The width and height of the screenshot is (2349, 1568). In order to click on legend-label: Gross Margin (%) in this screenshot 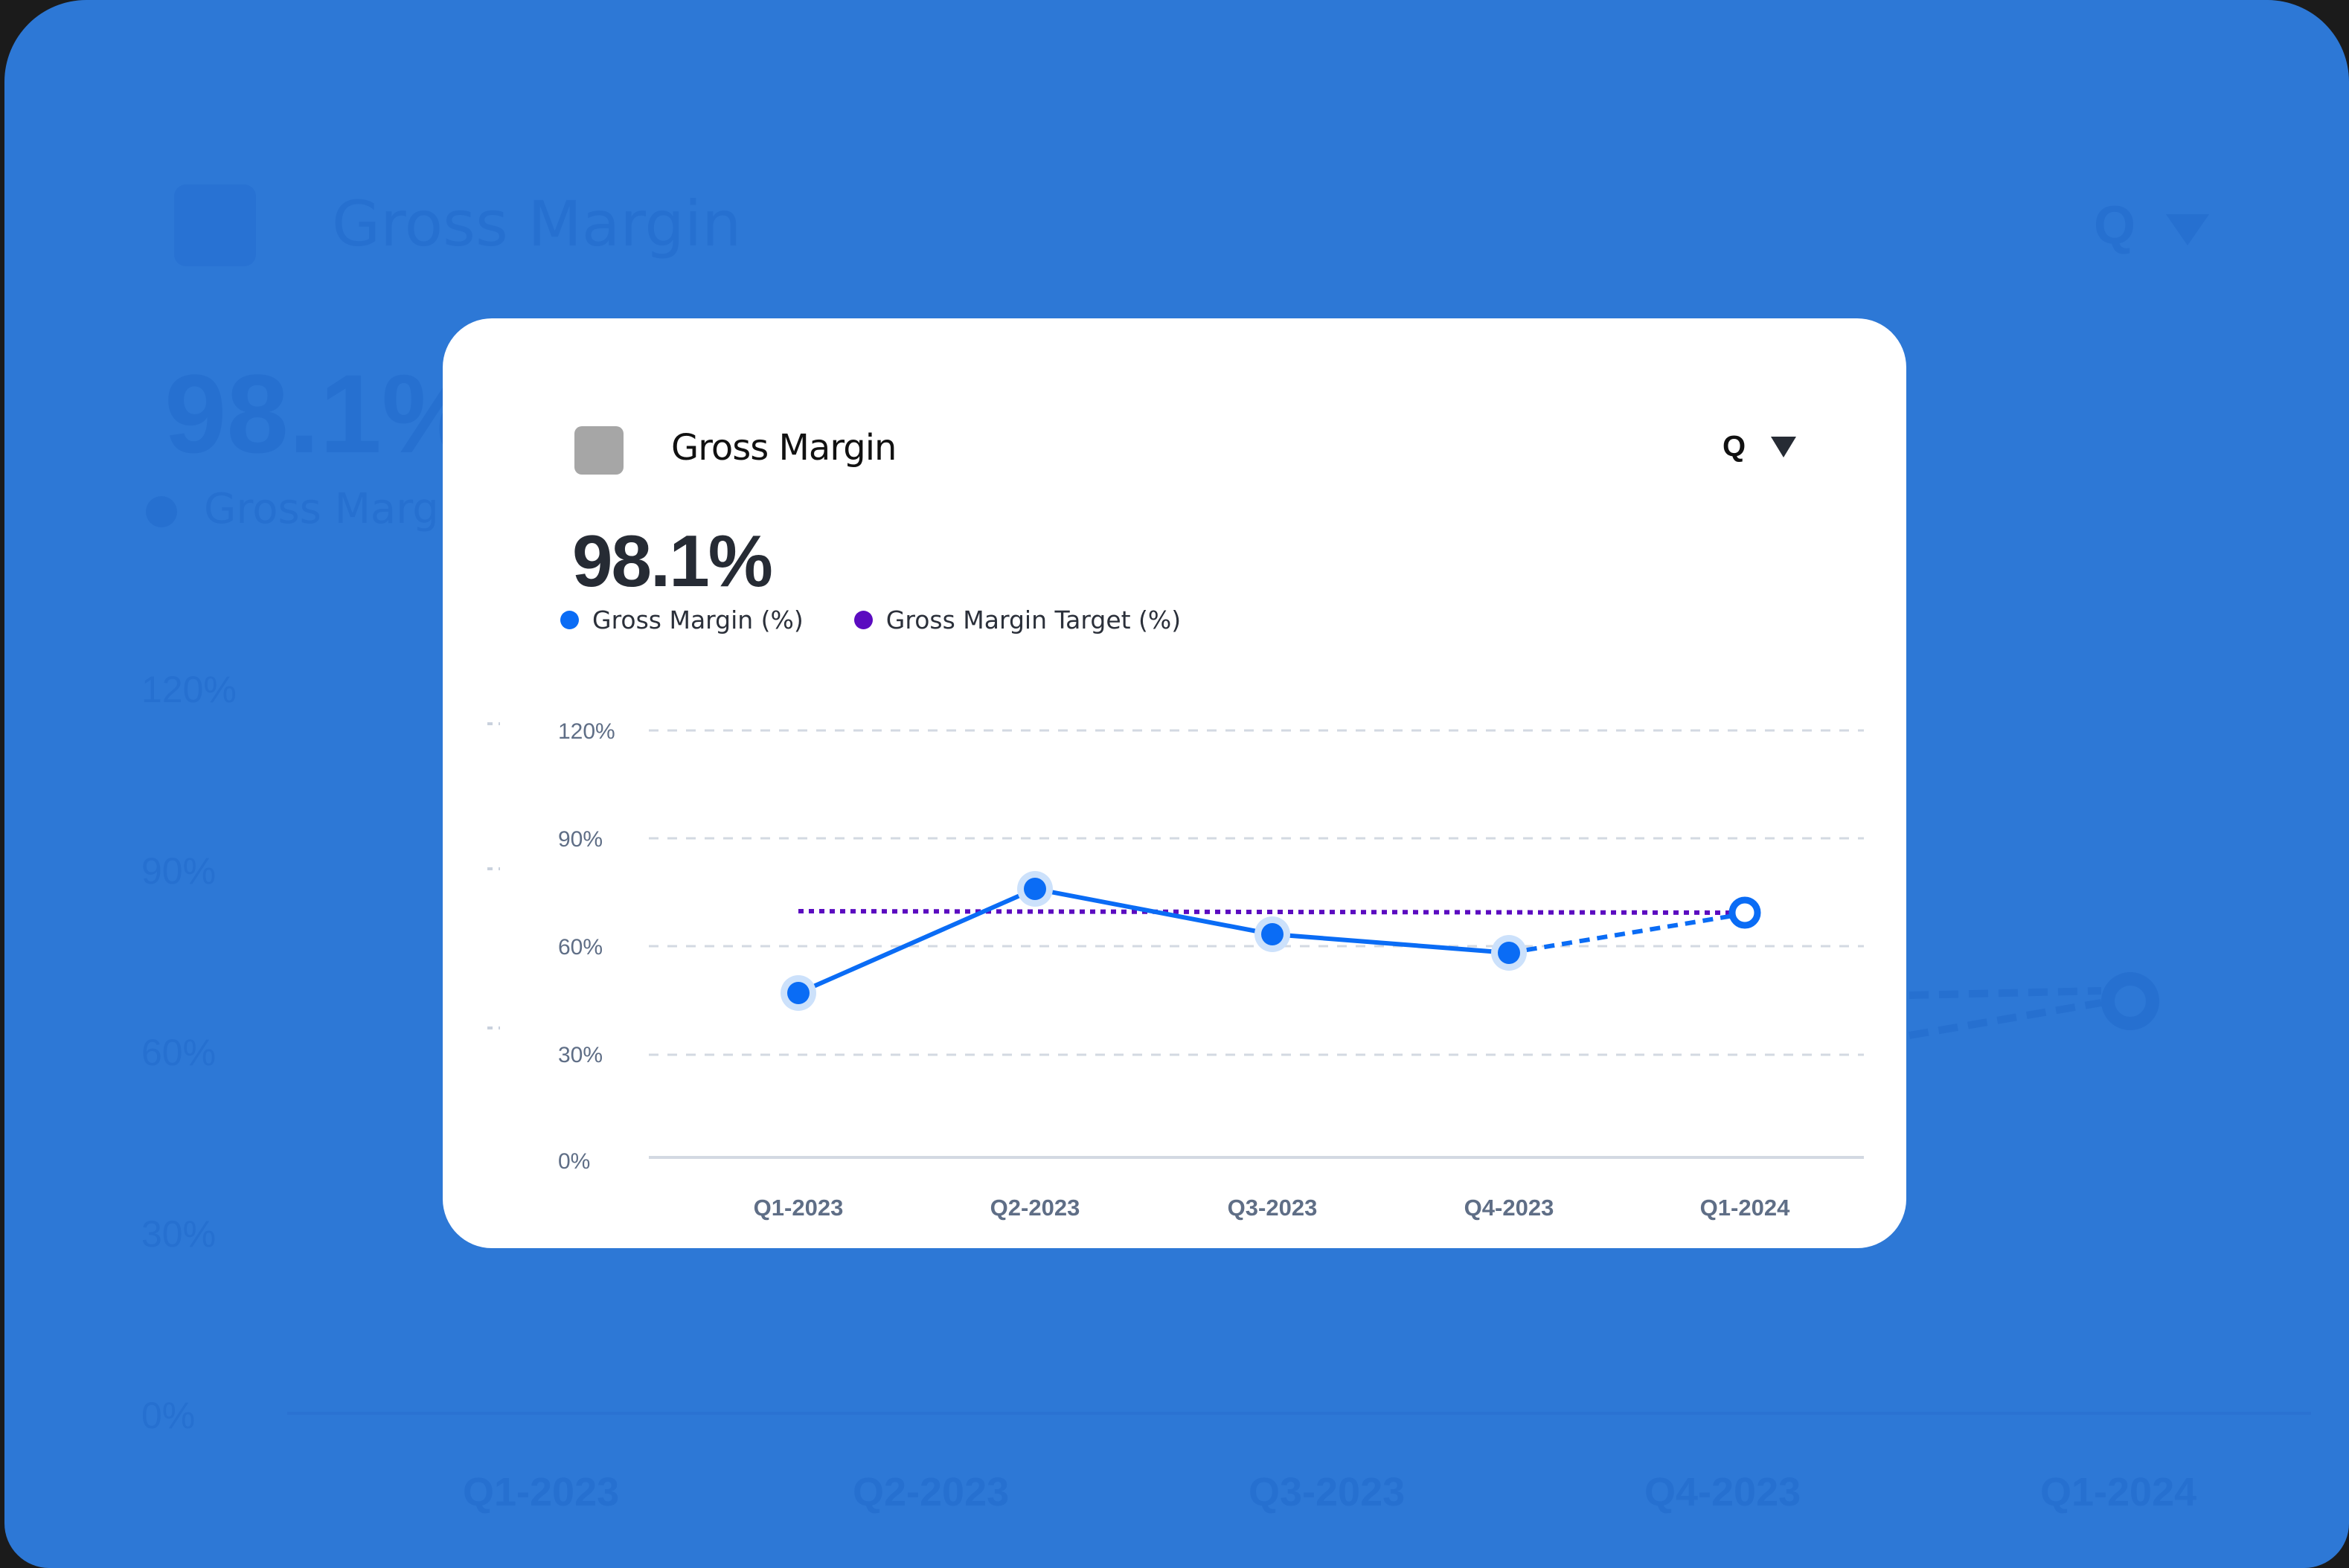, I will do `click(698, 619)`.